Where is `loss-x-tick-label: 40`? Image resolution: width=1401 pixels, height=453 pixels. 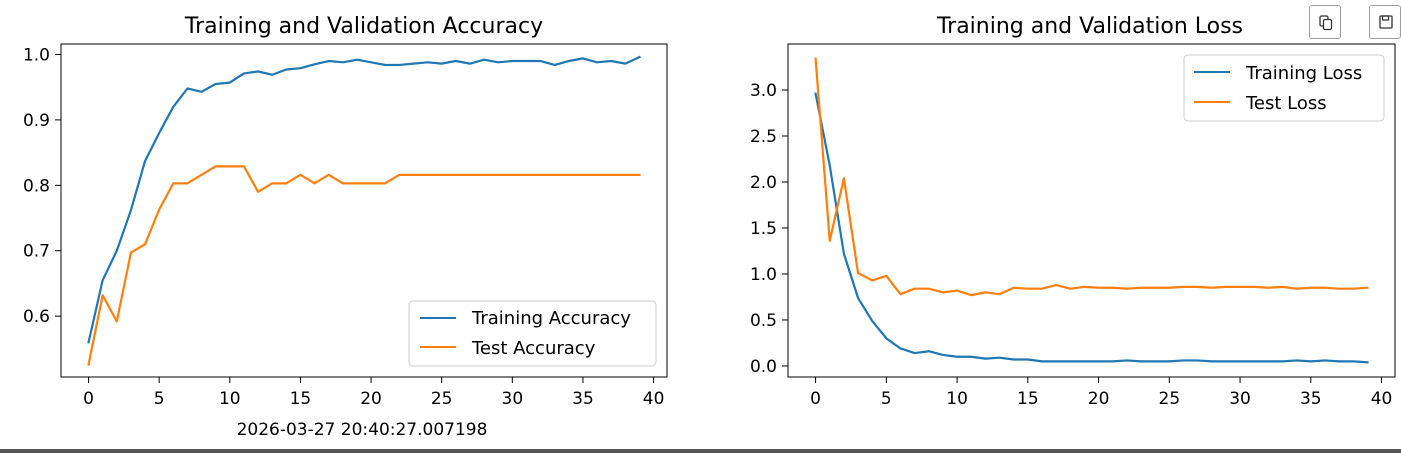 loss-x-tick-label: 40 is located at coordinates (1382, 399).